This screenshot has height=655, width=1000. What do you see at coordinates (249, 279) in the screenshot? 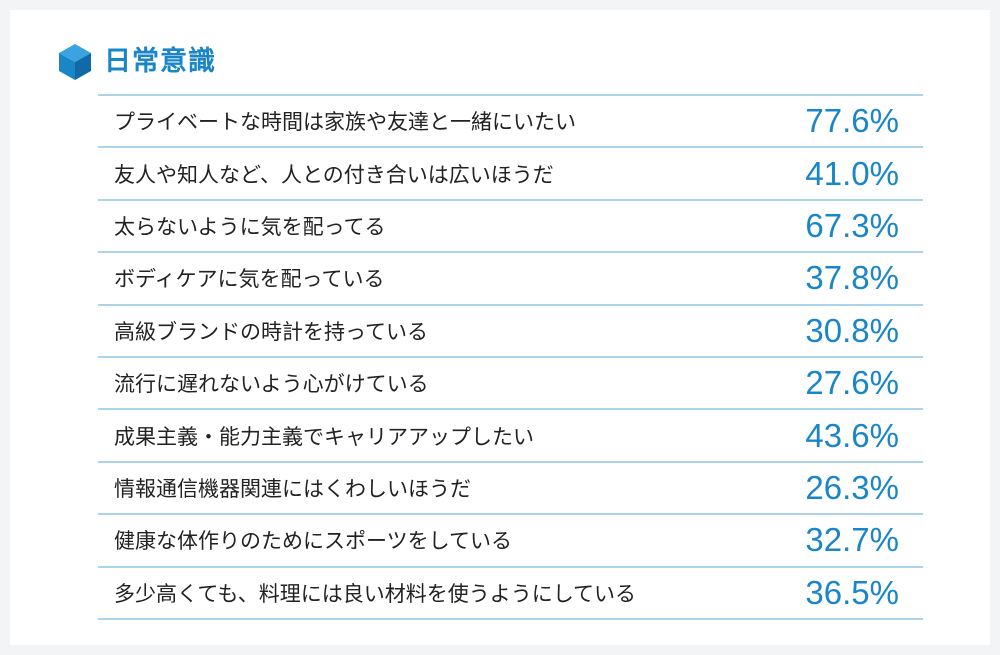
I see `item-label: ボディケアに気を配っている` at bounding box center [249, 279].